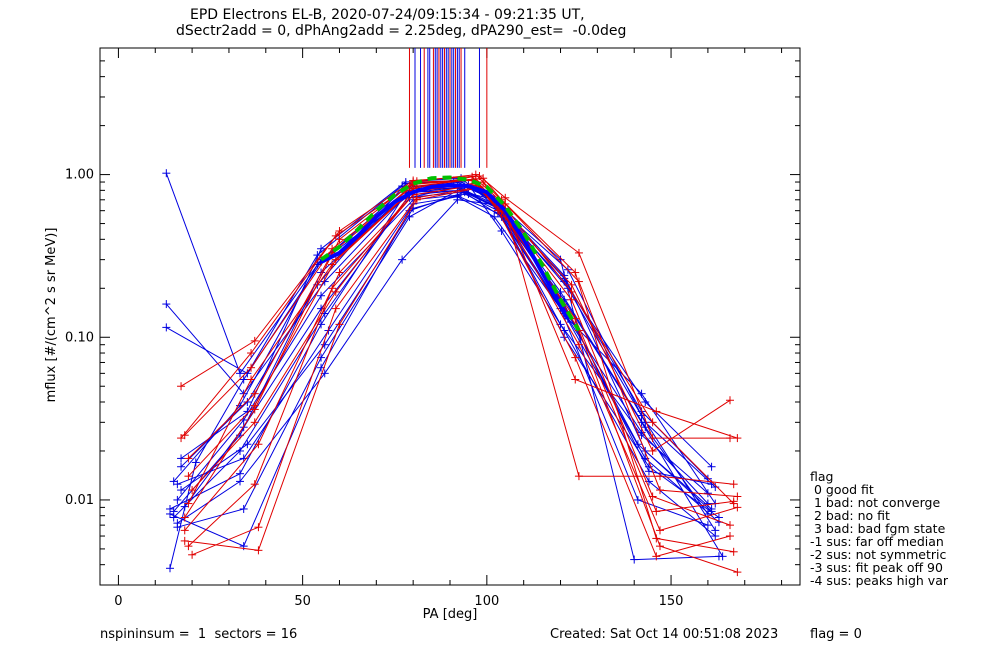  I want to click on footer-spin-info: nspininsum = 1 sectors = 16, so click(199, 634).